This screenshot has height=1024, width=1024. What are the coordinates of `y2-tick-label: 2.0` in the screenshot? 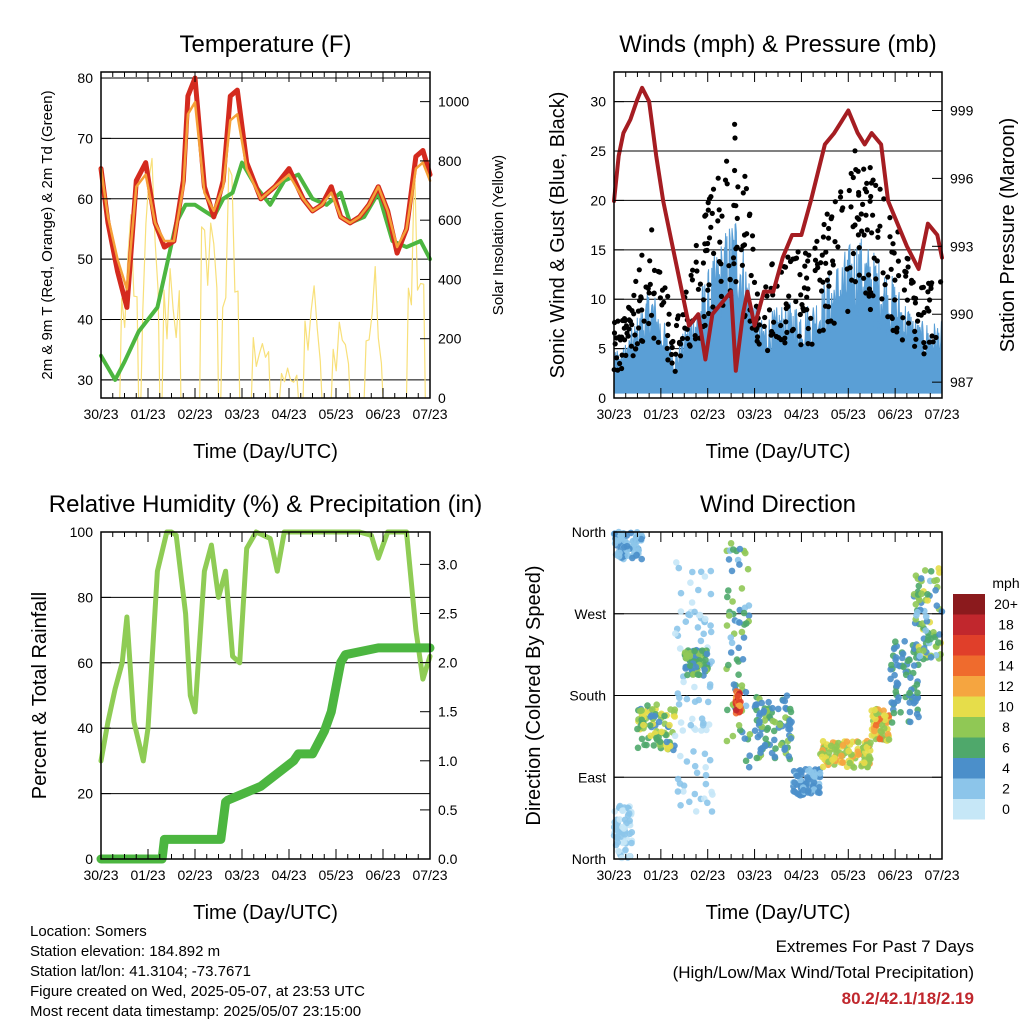 It's located at (448, 663).